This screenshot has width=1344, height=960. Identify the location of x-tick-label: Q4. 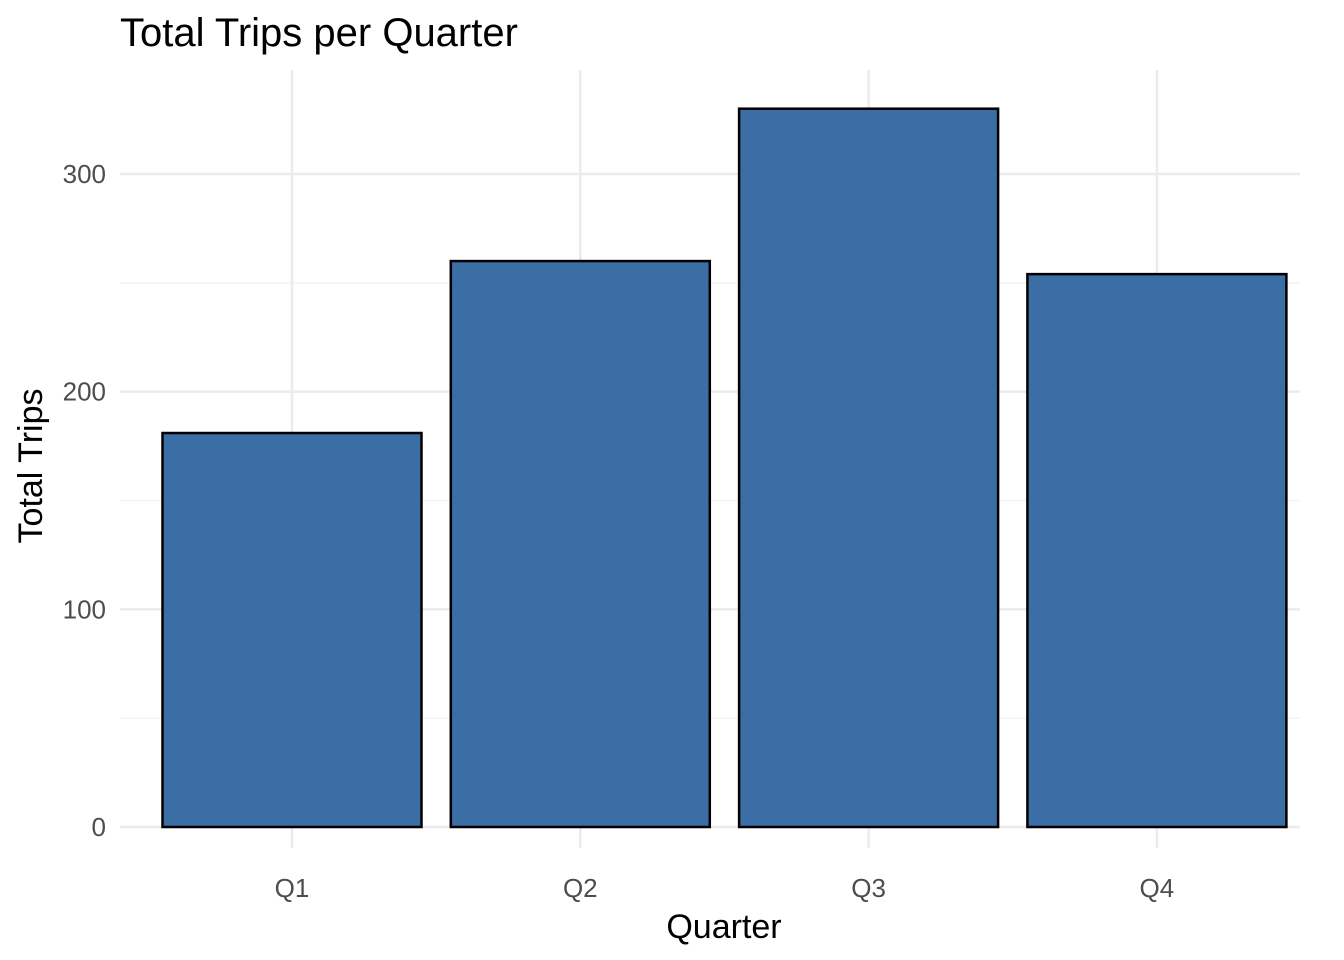
(1157, 888).